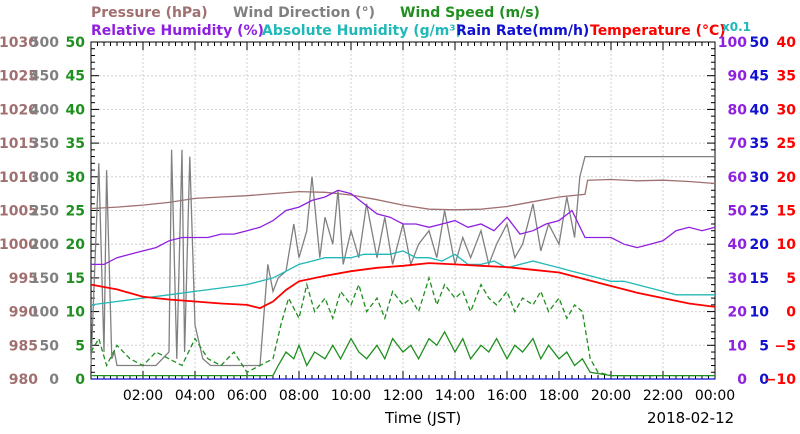  What do you see at coordinates (362, 31) in the screenshot?
I see `legend-absolute-humidity: Absolute Humidity (g/m³)` at bounding box center [362, 31].